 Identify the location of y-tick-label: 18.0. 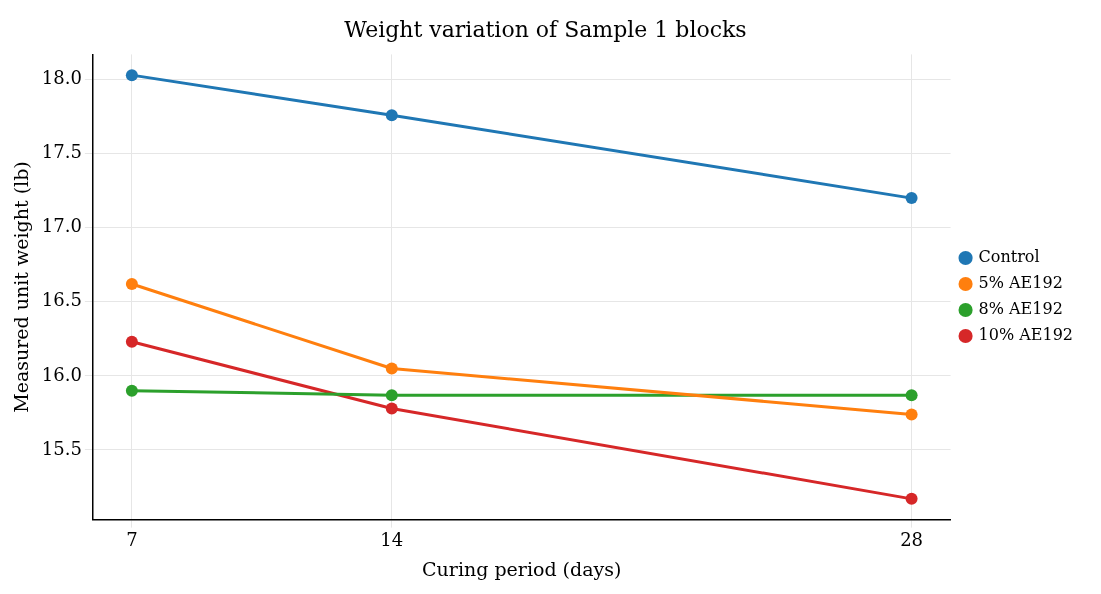
(61, 78).